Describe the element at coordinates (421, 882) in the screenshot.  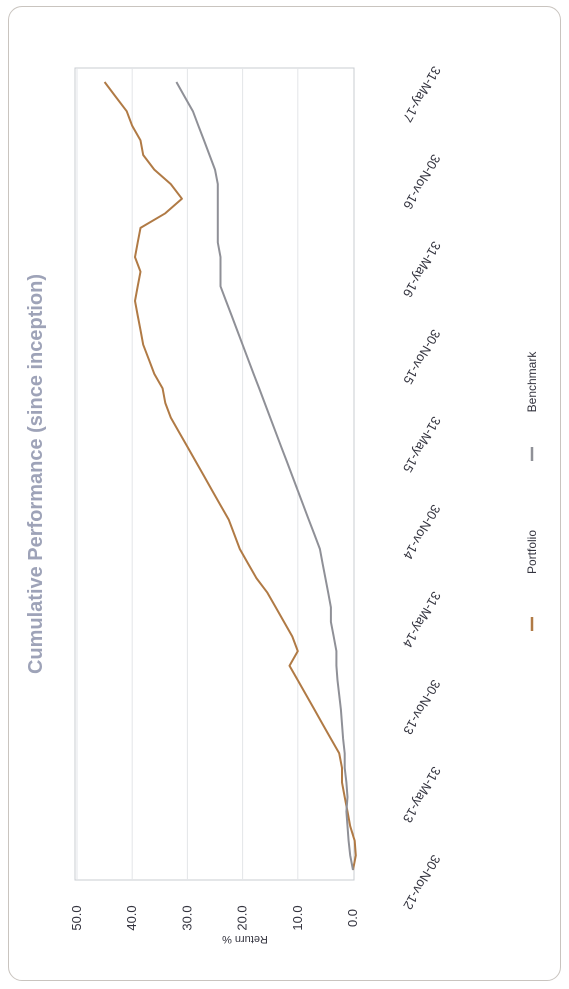
I see `x-tick-label: 30-Nov-12` at that location.